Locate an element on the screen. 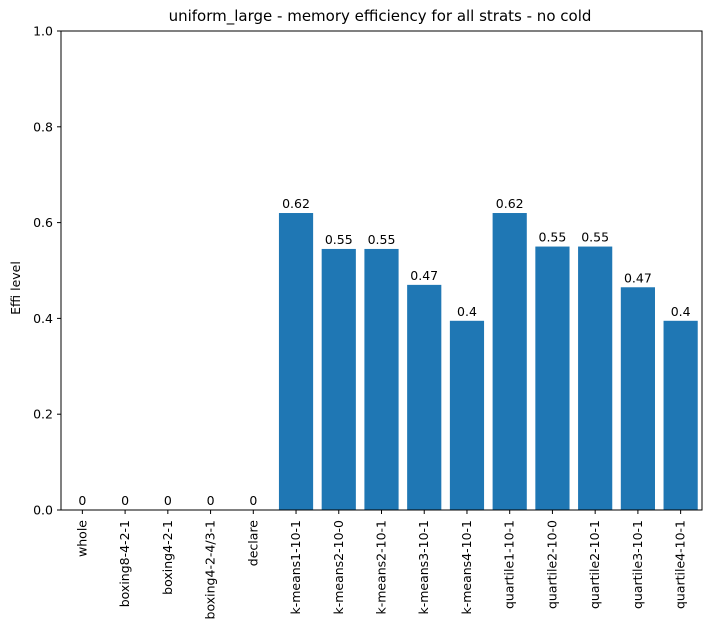  x-tick-label-quartile4-10-1: quartile4-10-1 is located at coordinates (680, 564).